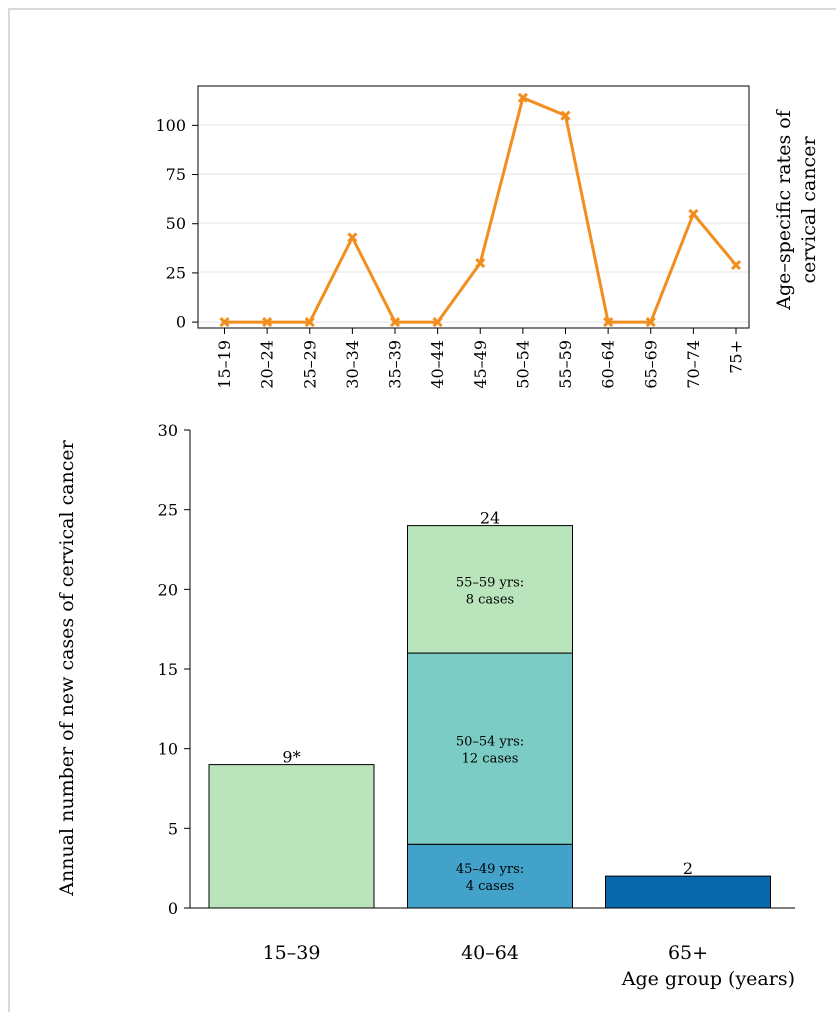 Image resolution: width=838 pixels, height=1014 pixels. Describe the element at coordinates (168, 510) in the screenshot. I see `bar-y-tick-label: 25` at that location.